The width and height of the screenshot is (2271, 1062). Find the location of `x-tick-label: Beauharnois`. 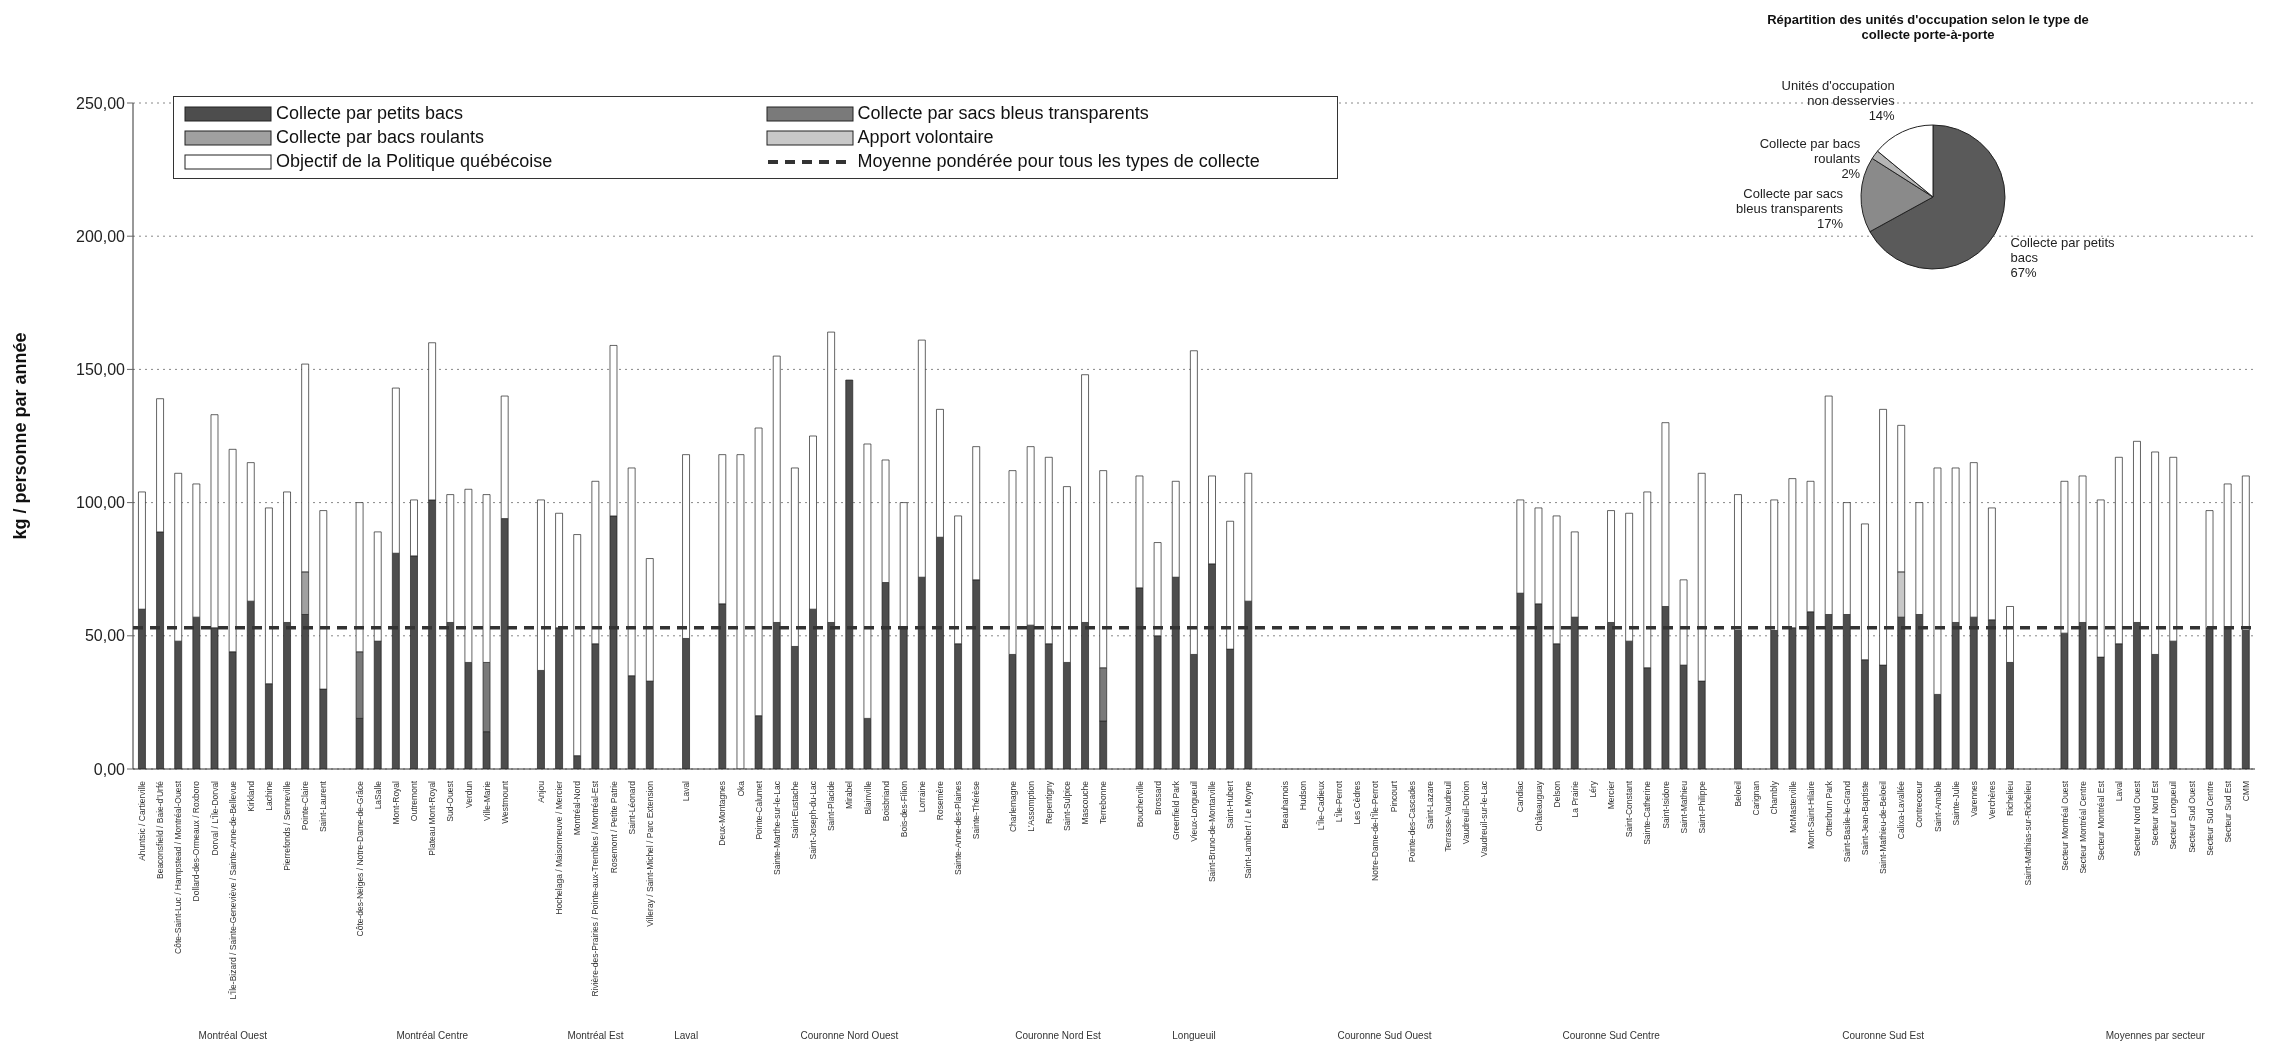

x-tick-label: Beauharnois is located at coordinates (1284, 805).